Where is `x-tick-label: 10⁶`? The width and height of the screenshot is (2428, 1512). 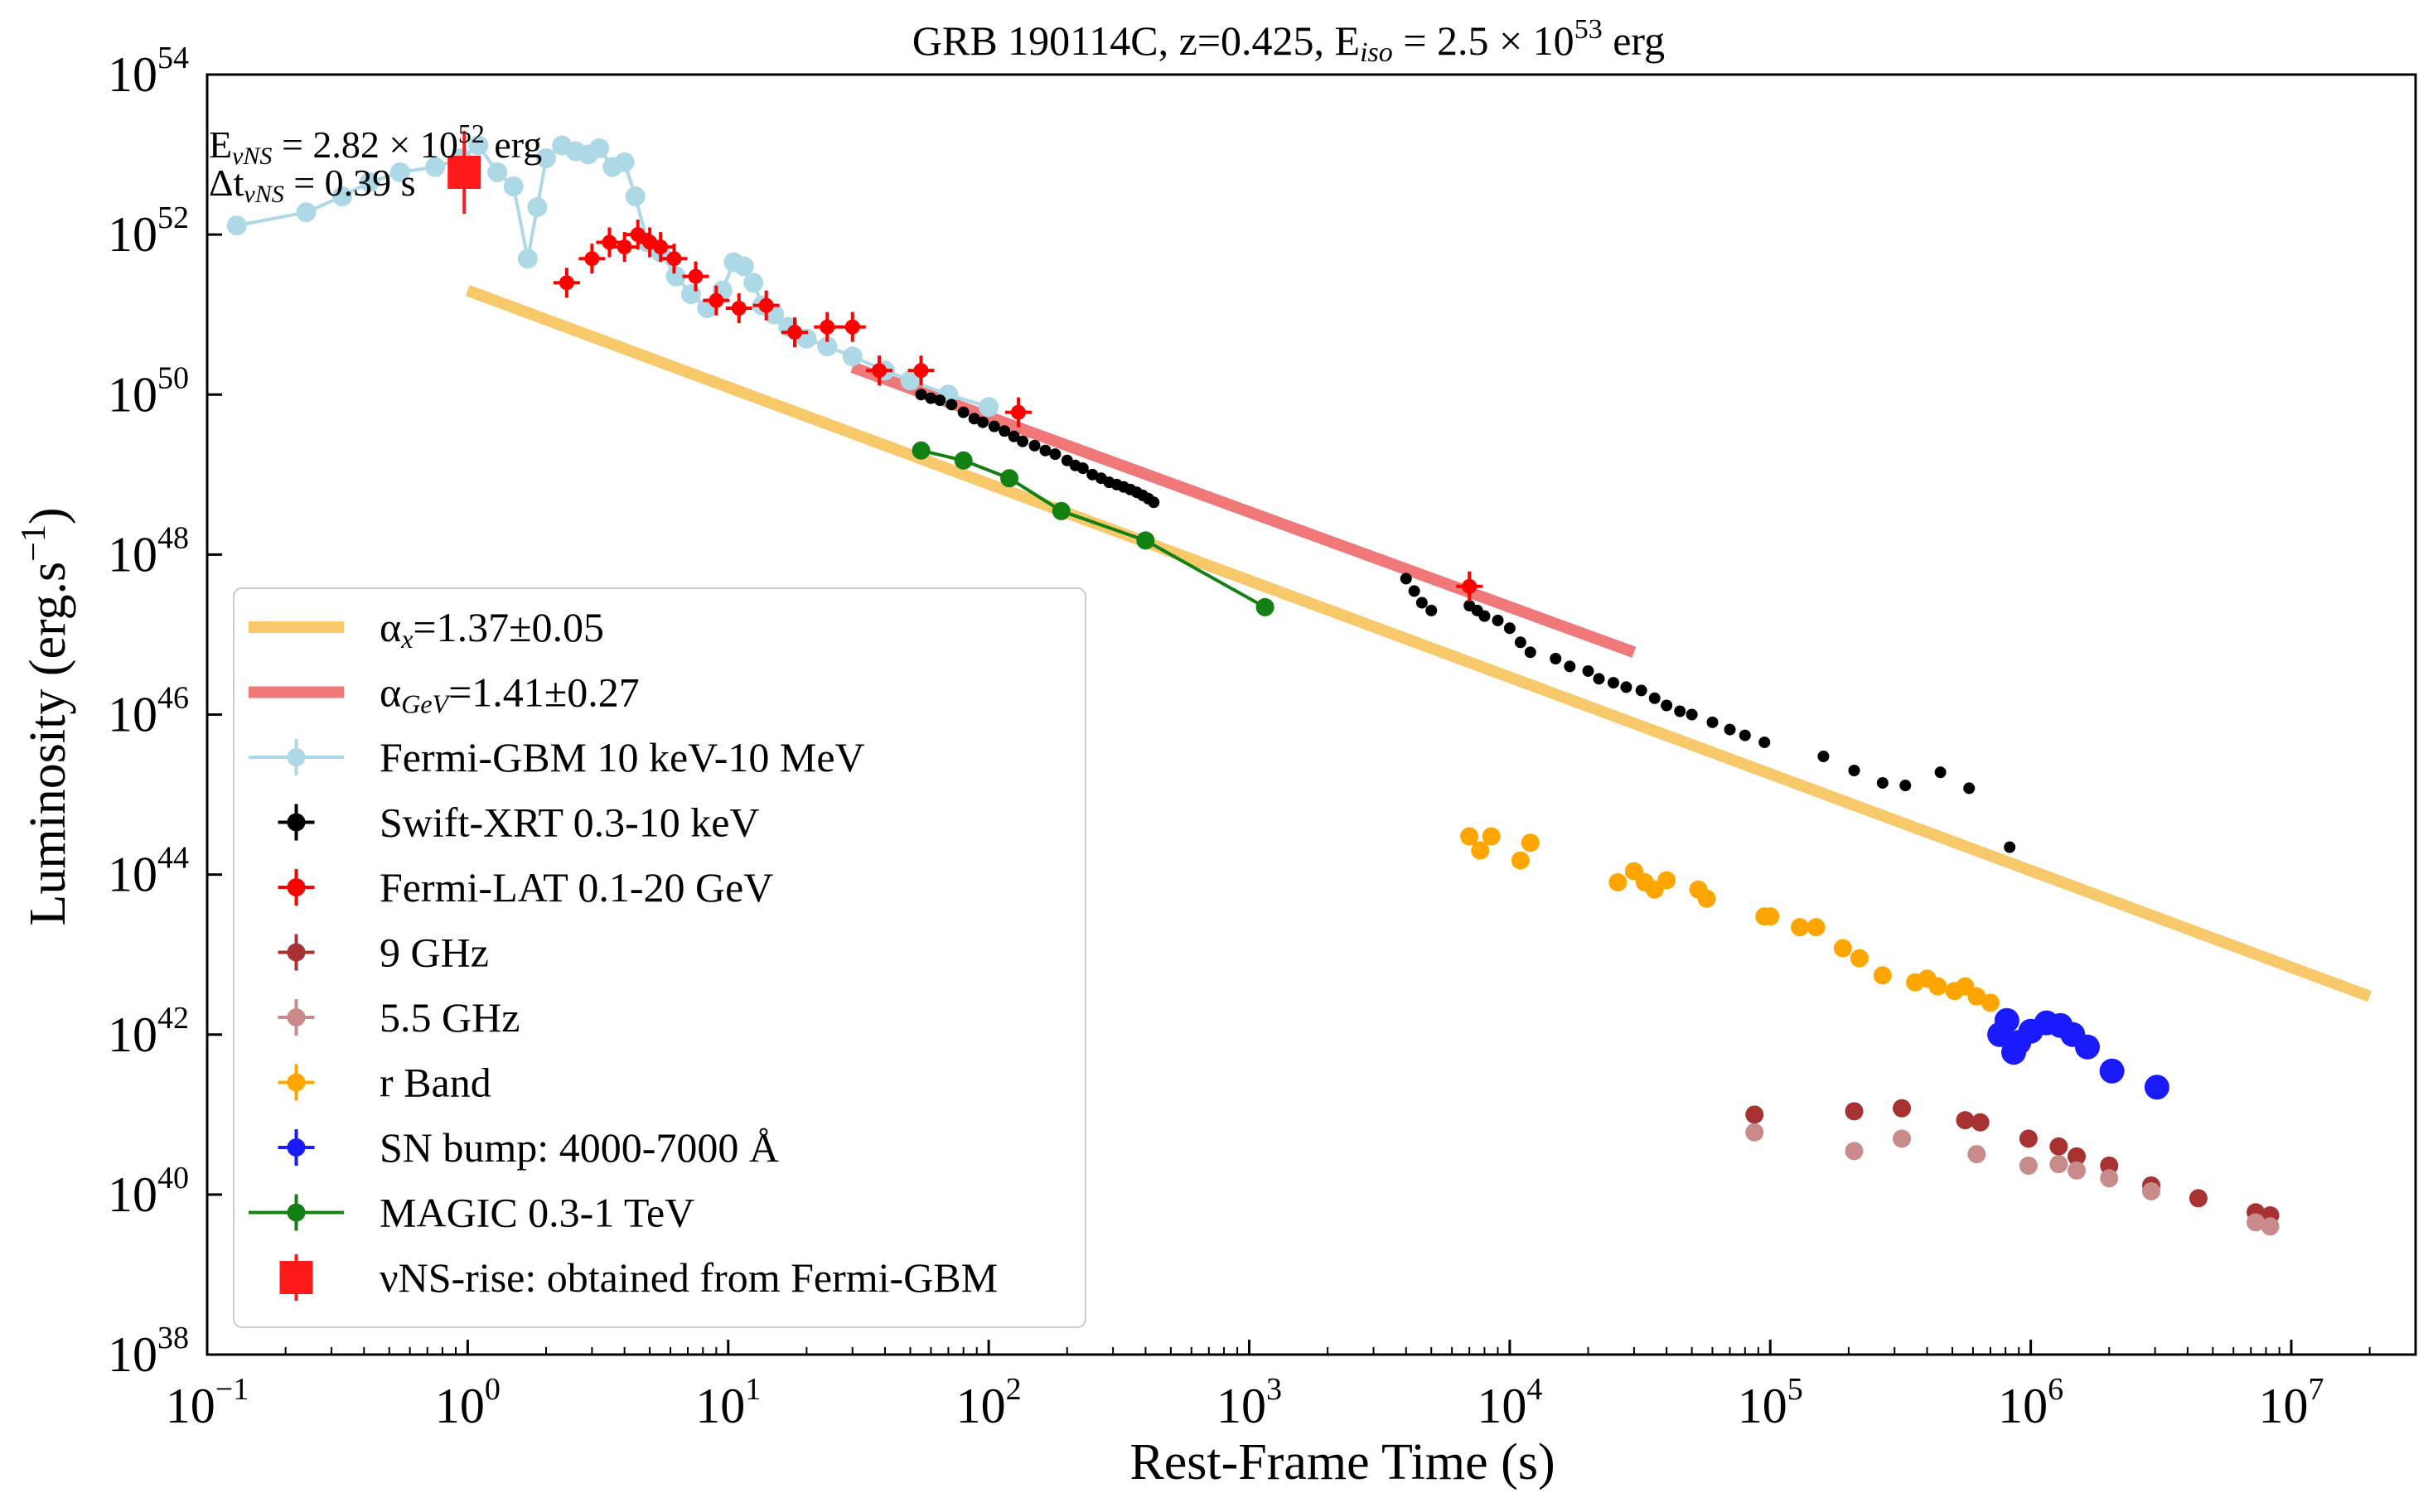
x-tick-label: 10⁶ is located at coordinates (2030, 1402).